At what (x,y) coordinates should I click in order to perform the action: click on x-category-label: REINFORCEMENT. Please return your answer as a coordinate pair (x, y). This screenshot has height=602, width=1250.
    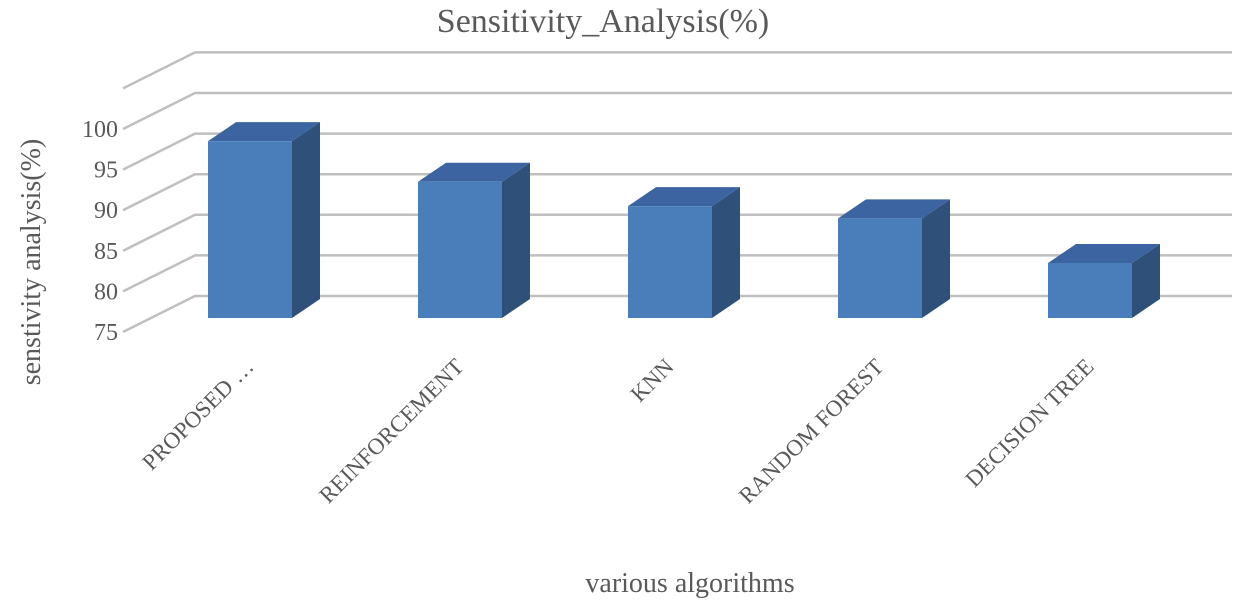
    Looking at the image, I should click on (391, 431).